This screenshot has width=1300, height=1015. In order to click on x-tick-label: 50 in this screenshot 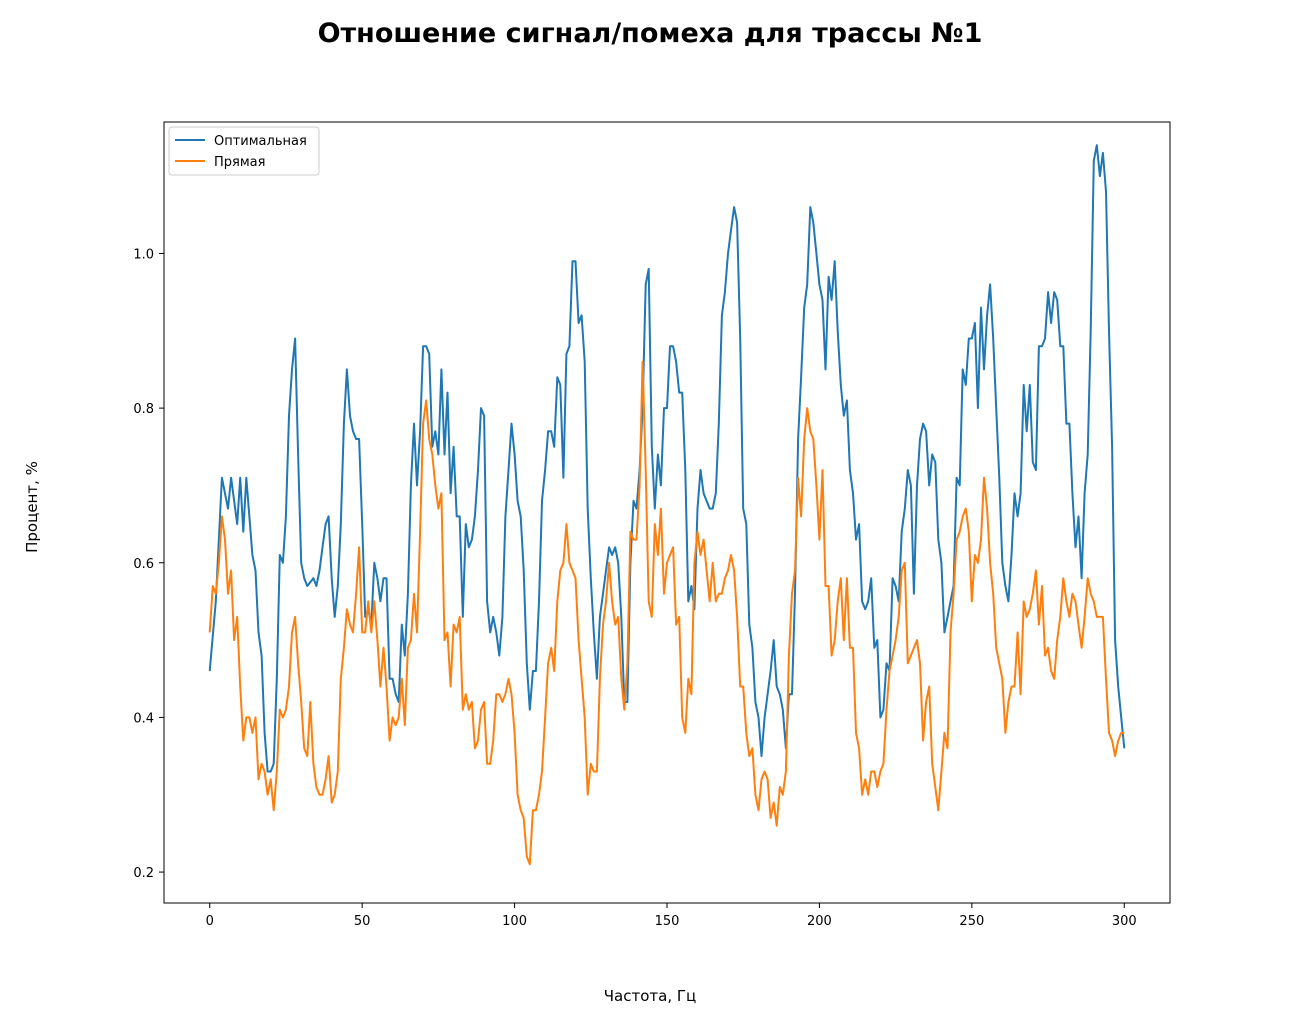, I will do `click(362, 921)`.